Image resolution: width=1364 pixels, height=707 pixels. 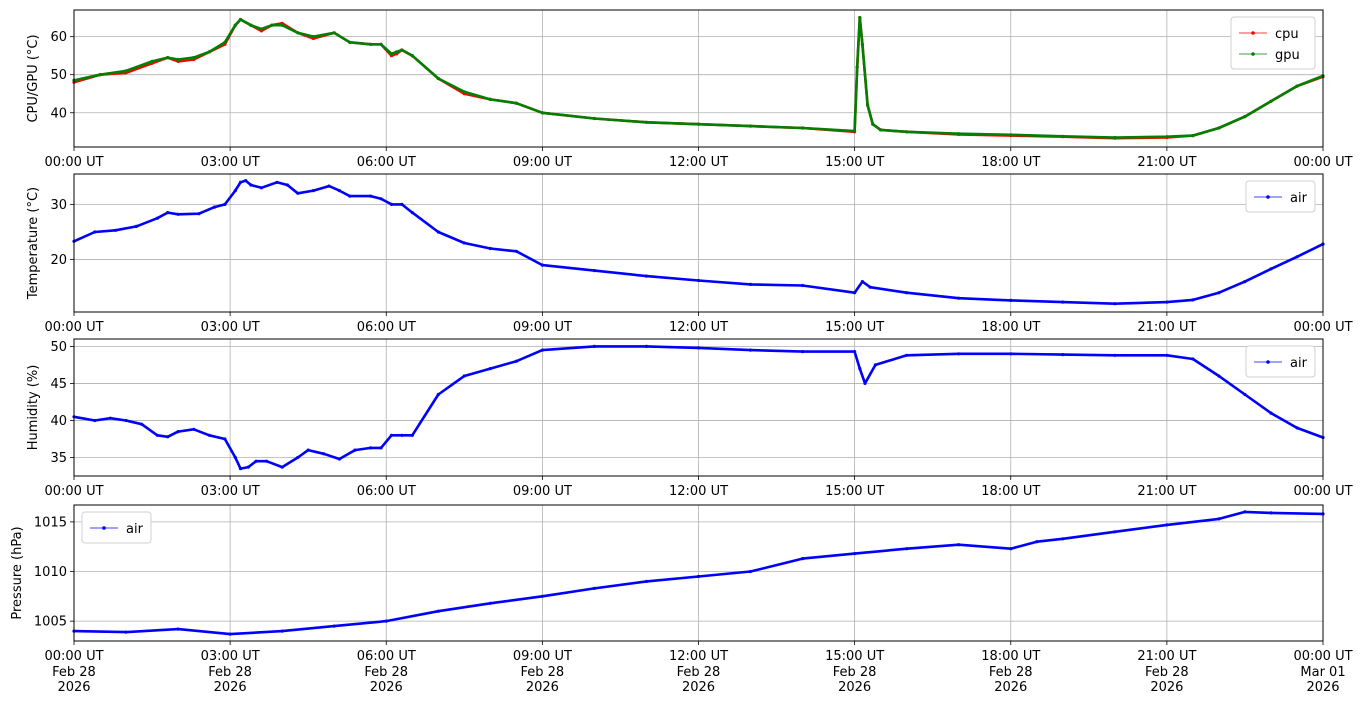 I want to click on legend: cpu gpu, so click(x=1273, y=43).